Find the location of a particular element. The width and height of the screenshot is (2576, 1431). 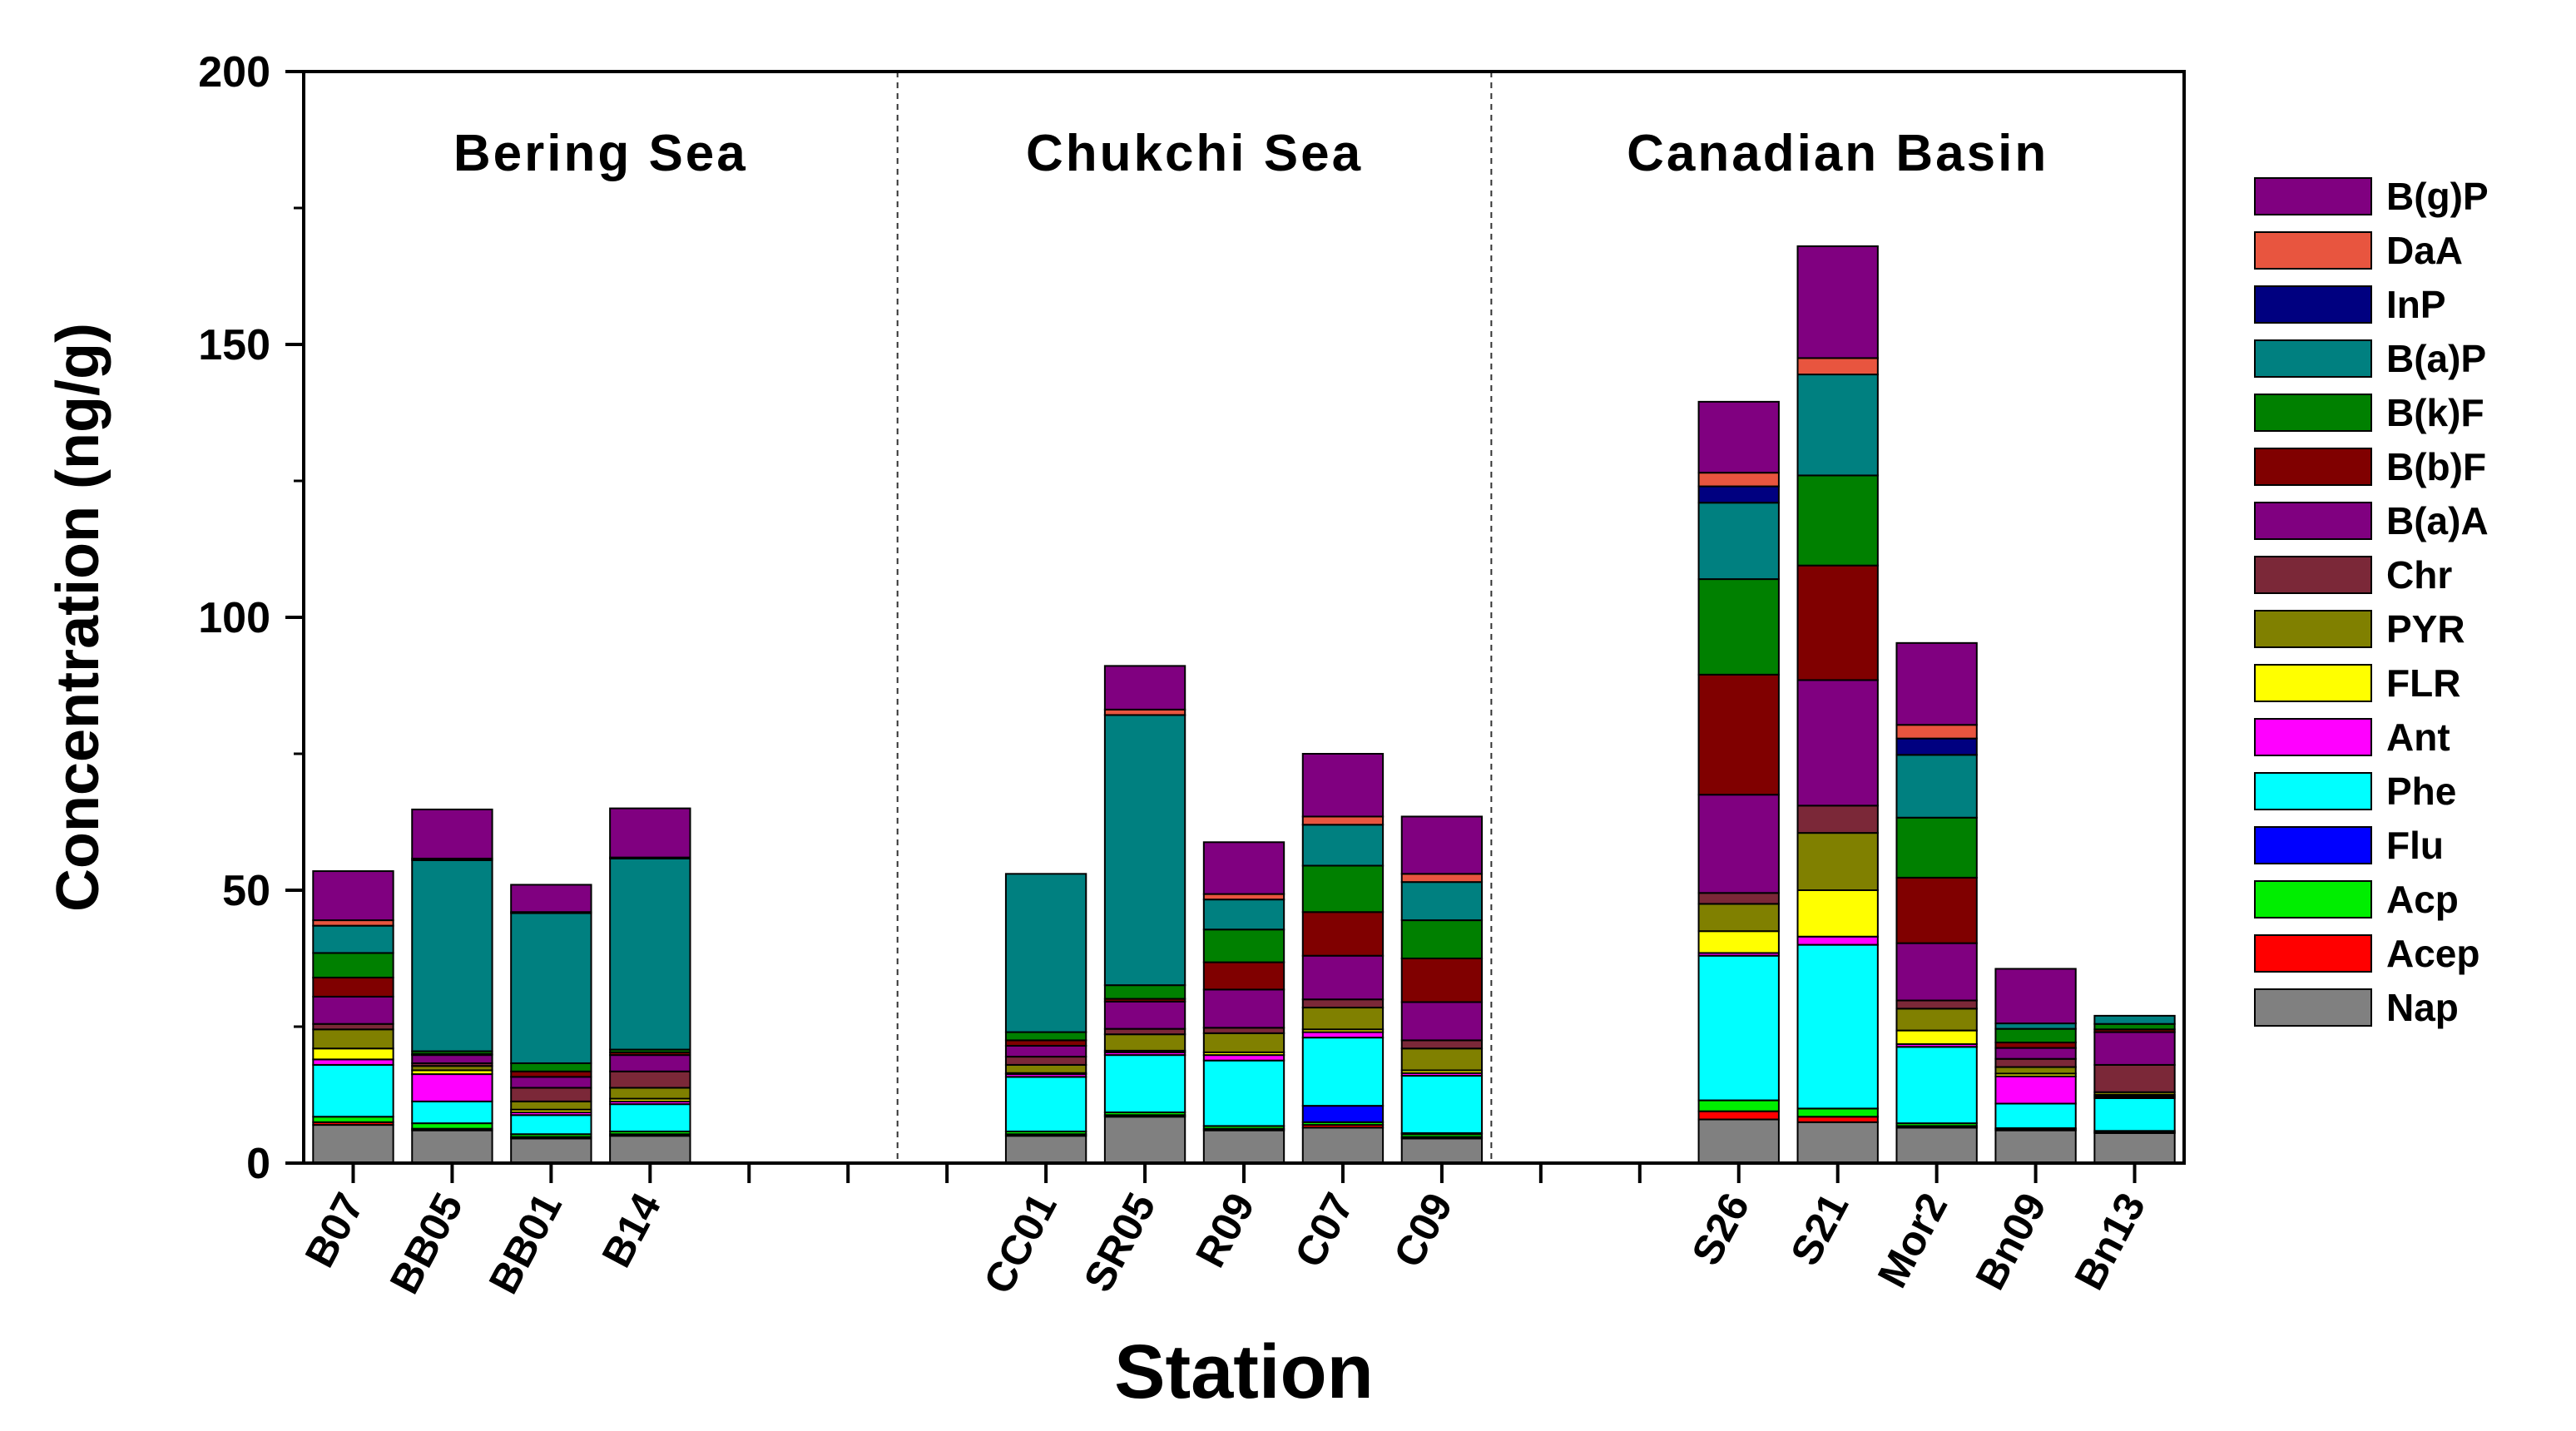

x-tick-label: C09 is located at coordinates (1423, 1230).